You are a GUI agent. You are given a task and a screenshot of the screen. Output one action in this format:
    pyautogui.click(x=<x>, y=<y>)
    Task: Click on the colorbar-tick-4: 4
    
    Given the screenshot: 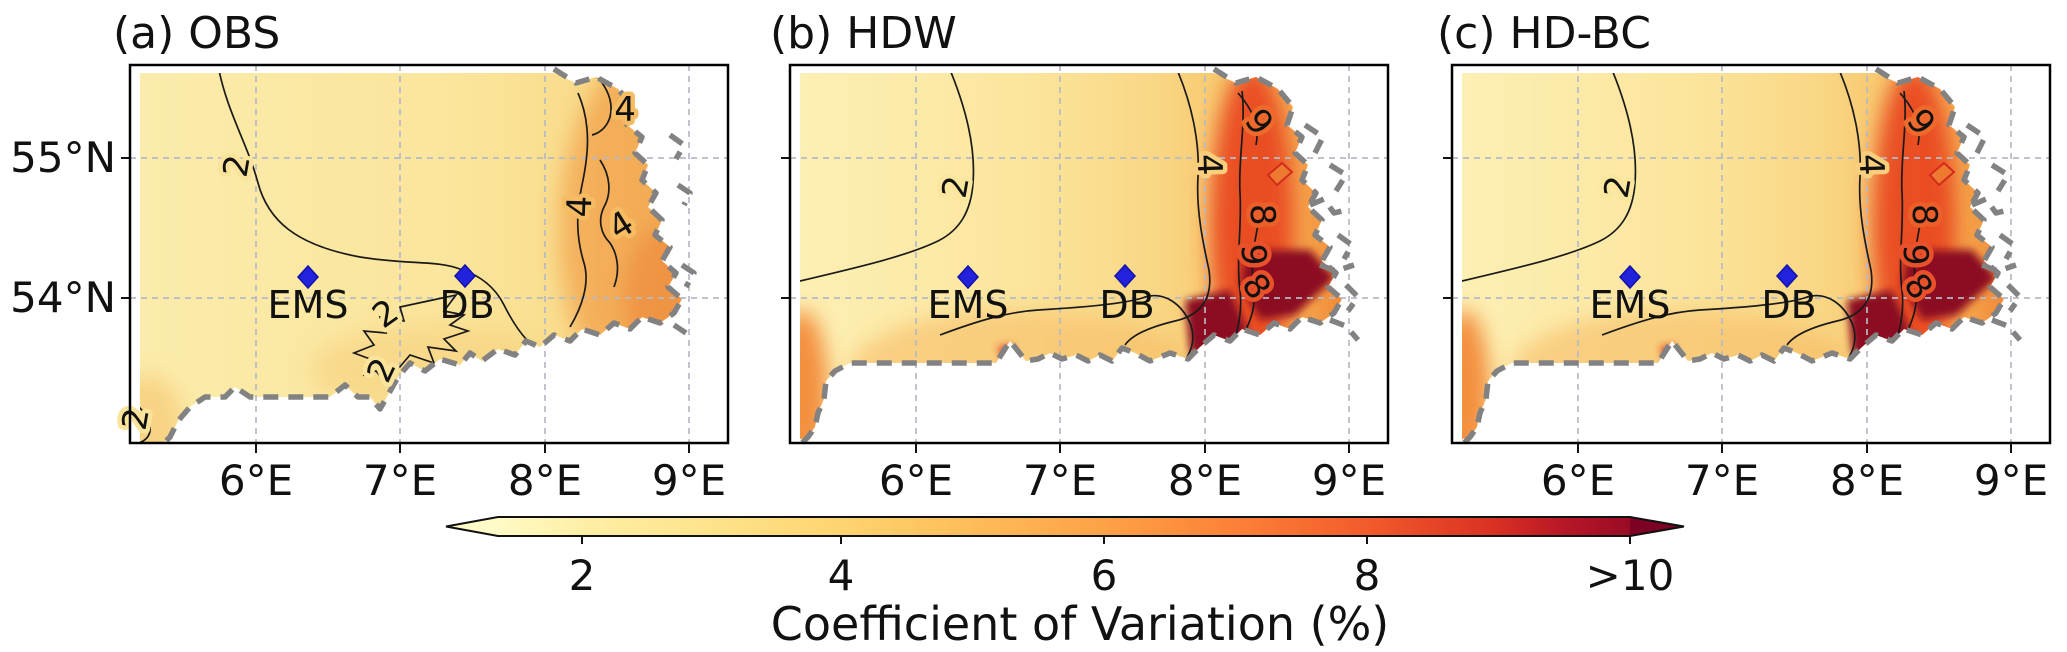 What is the action you would take?
    pyautogui.click(x=841, y=575)
    